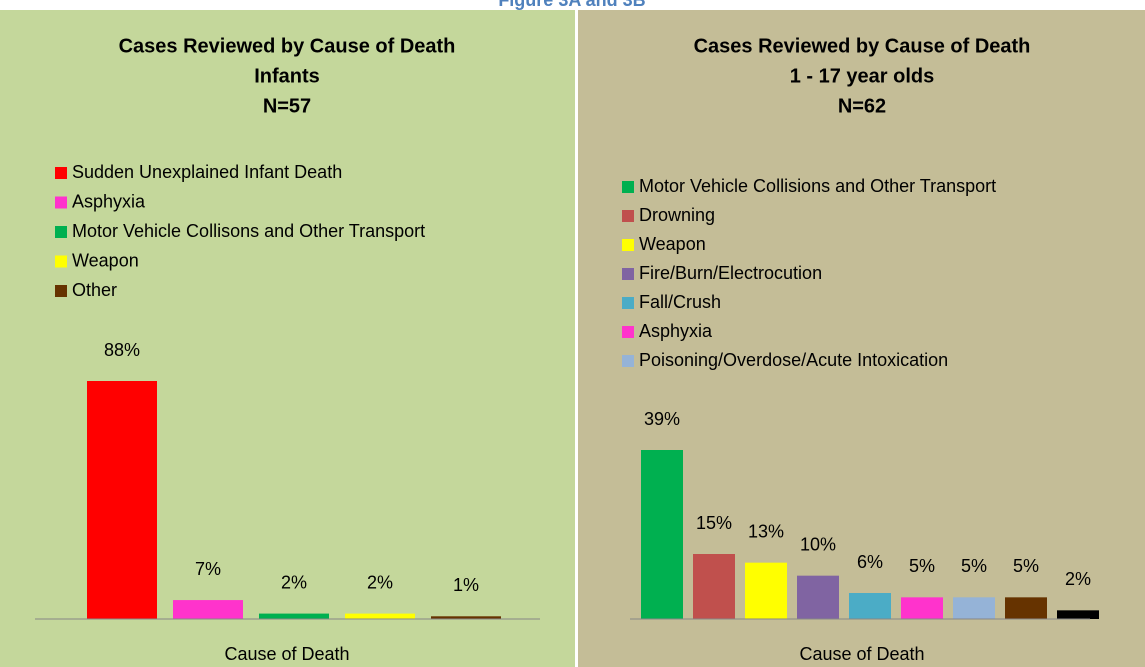 This screenshot has height=667, width=1145. What do you see at coordinates (662, 419) in the screenshot?
I see `data-label: 39%` at bounding box center [662, 419].